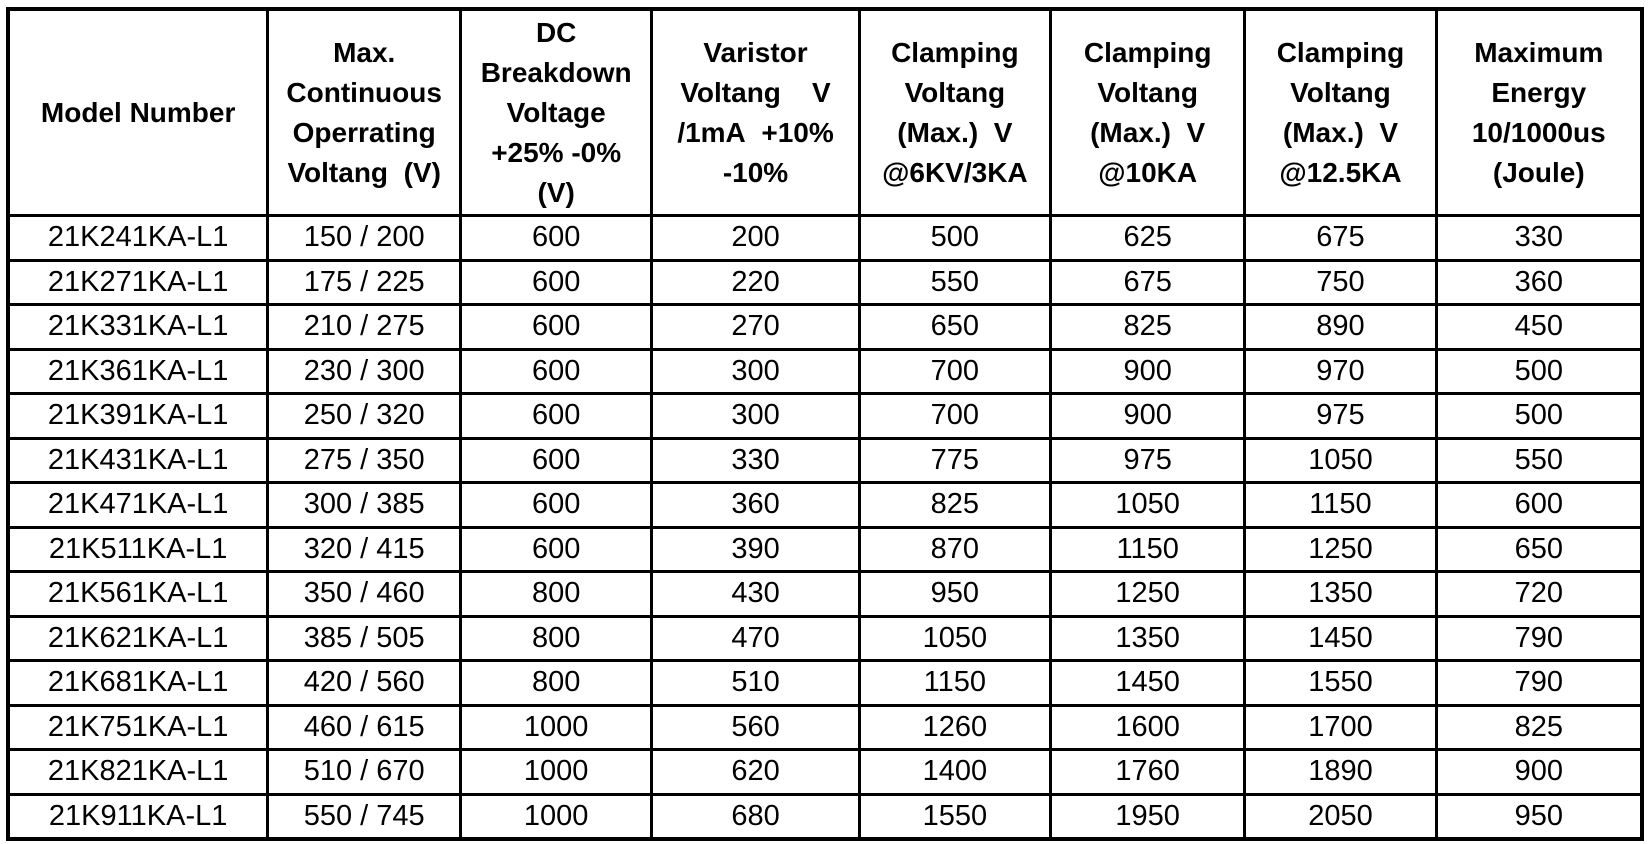  I want to click on value-cell: 210 / 275, so click(364, 327).